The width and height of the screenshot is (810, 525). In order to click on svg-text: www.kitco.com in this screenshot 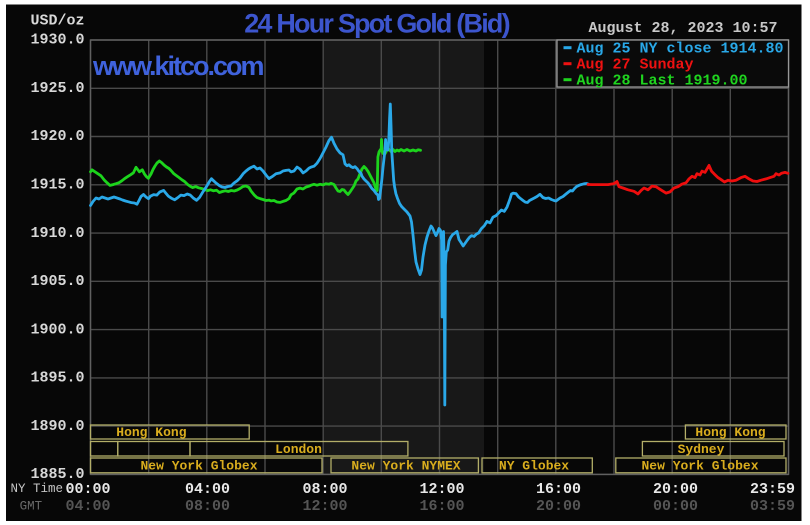, I will do `click(178, 66)`.